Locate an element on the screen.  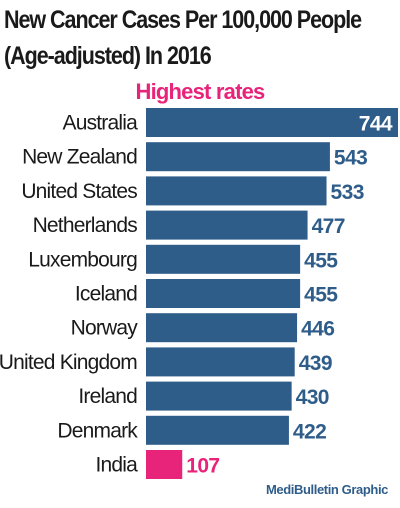
category-label-norway: Norway is located at coordinates (105, 328).